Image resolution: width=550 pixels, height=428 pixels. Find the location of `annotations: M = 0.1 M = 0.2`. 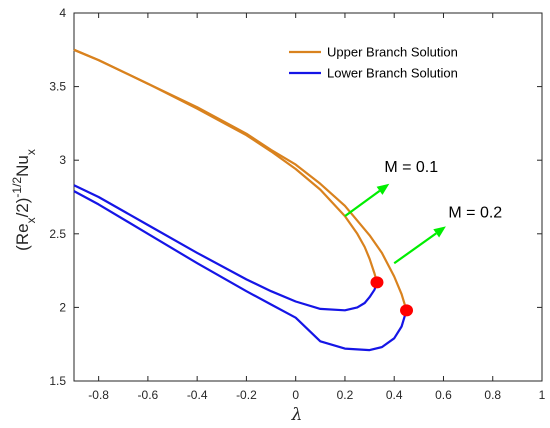

annotations: M = 0.1 M = 0.2 is located at coordinates (423, 212).